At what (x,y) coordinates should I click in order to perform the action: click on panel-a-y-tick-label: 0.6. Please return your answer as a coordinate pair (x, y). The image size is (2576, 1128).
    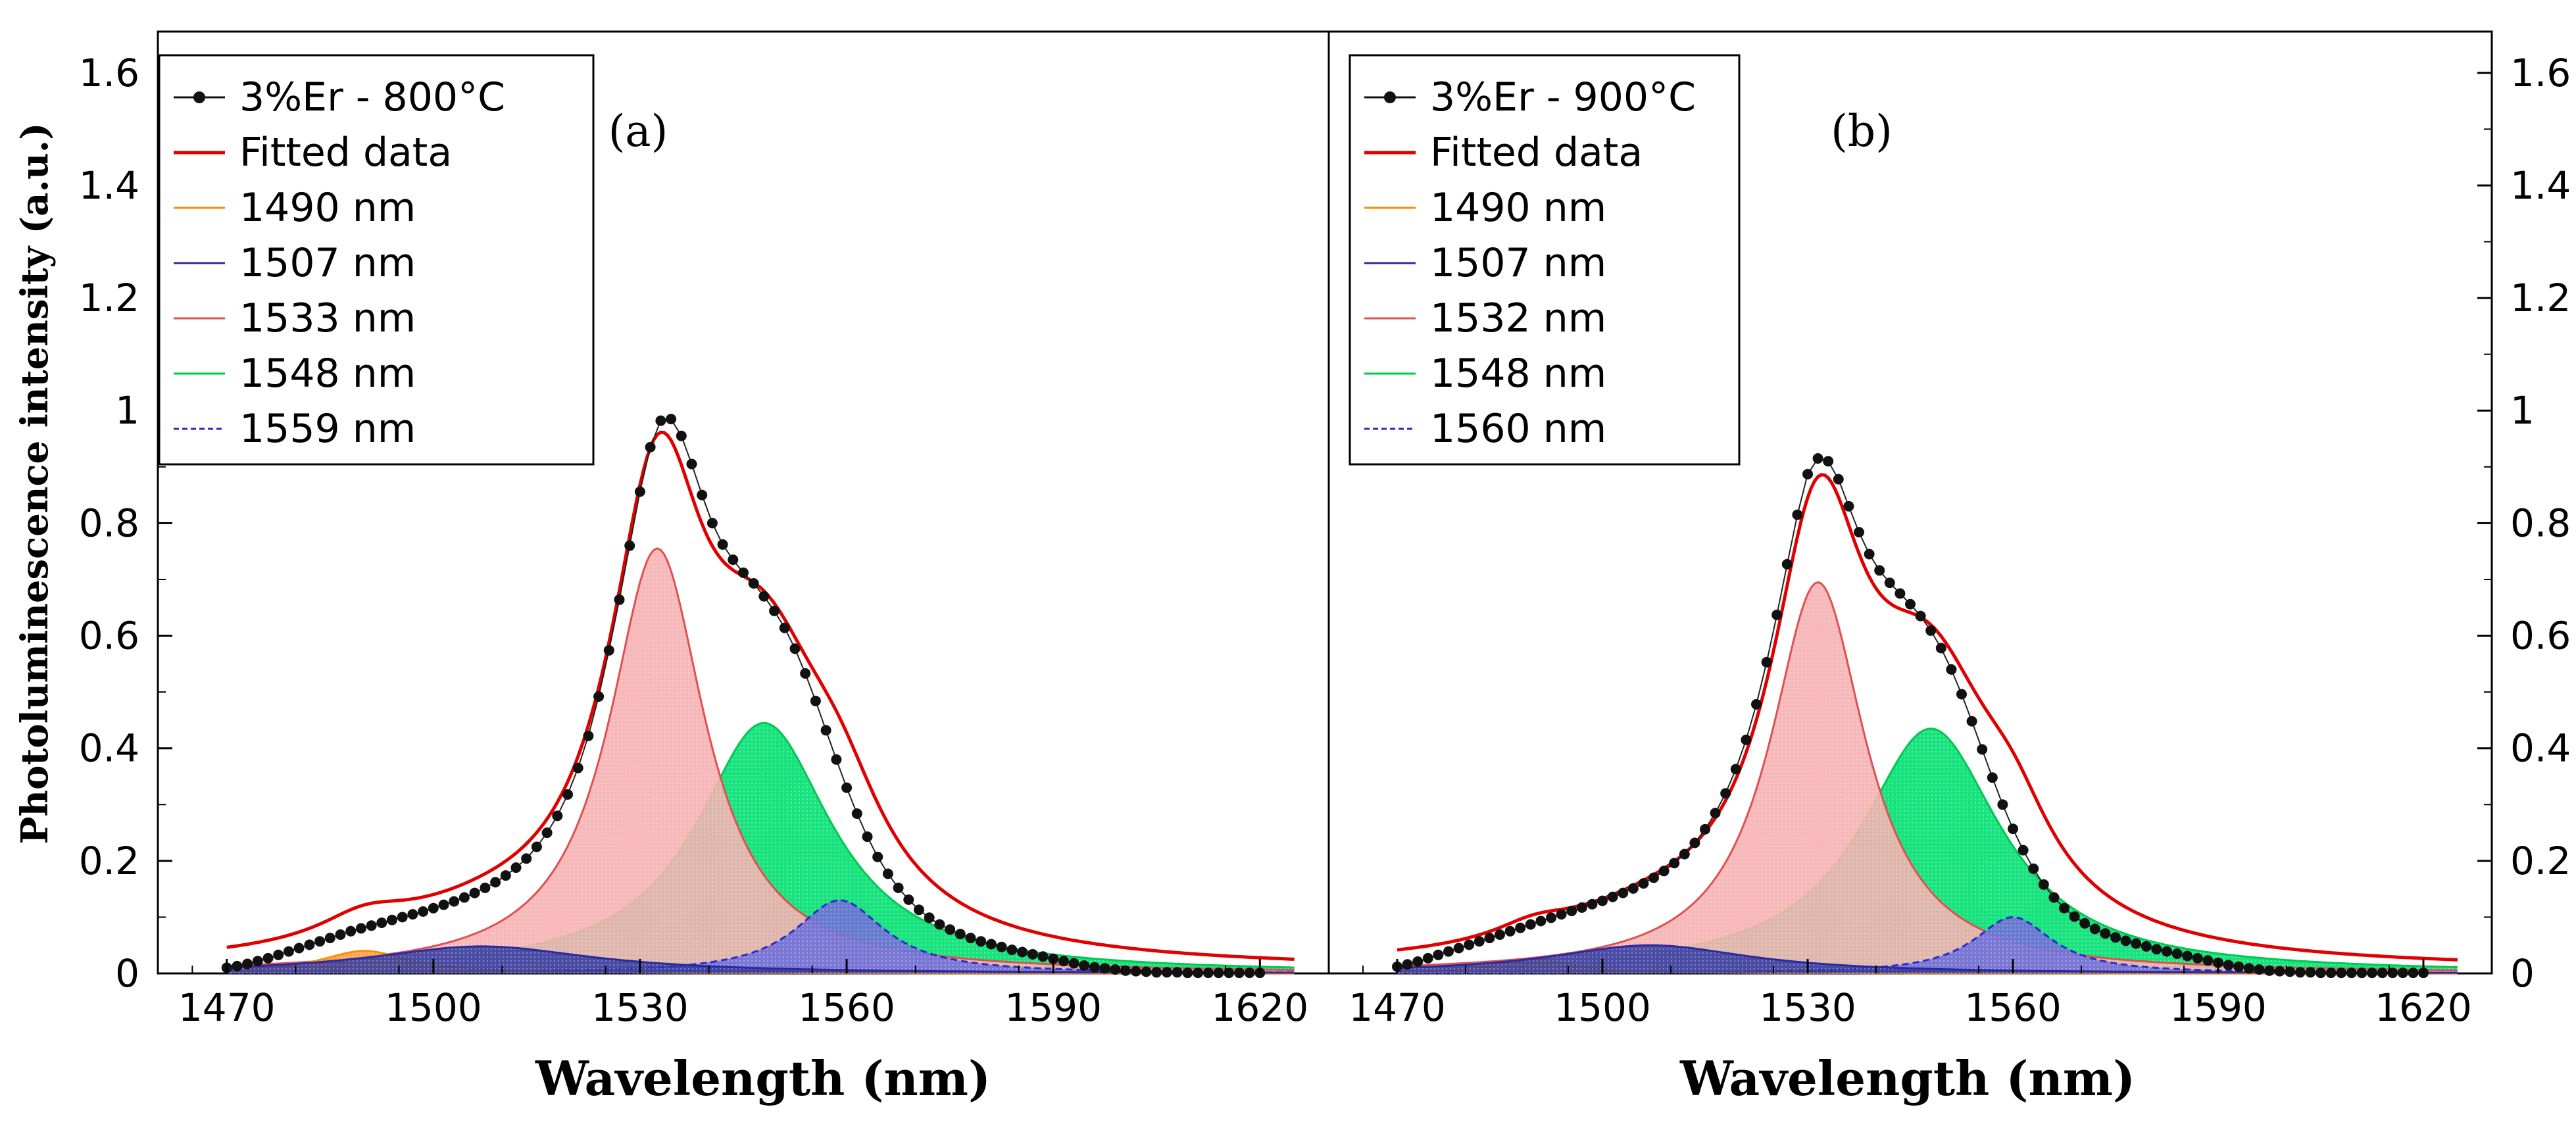
    Looking at the image, I should click on (109, 636).